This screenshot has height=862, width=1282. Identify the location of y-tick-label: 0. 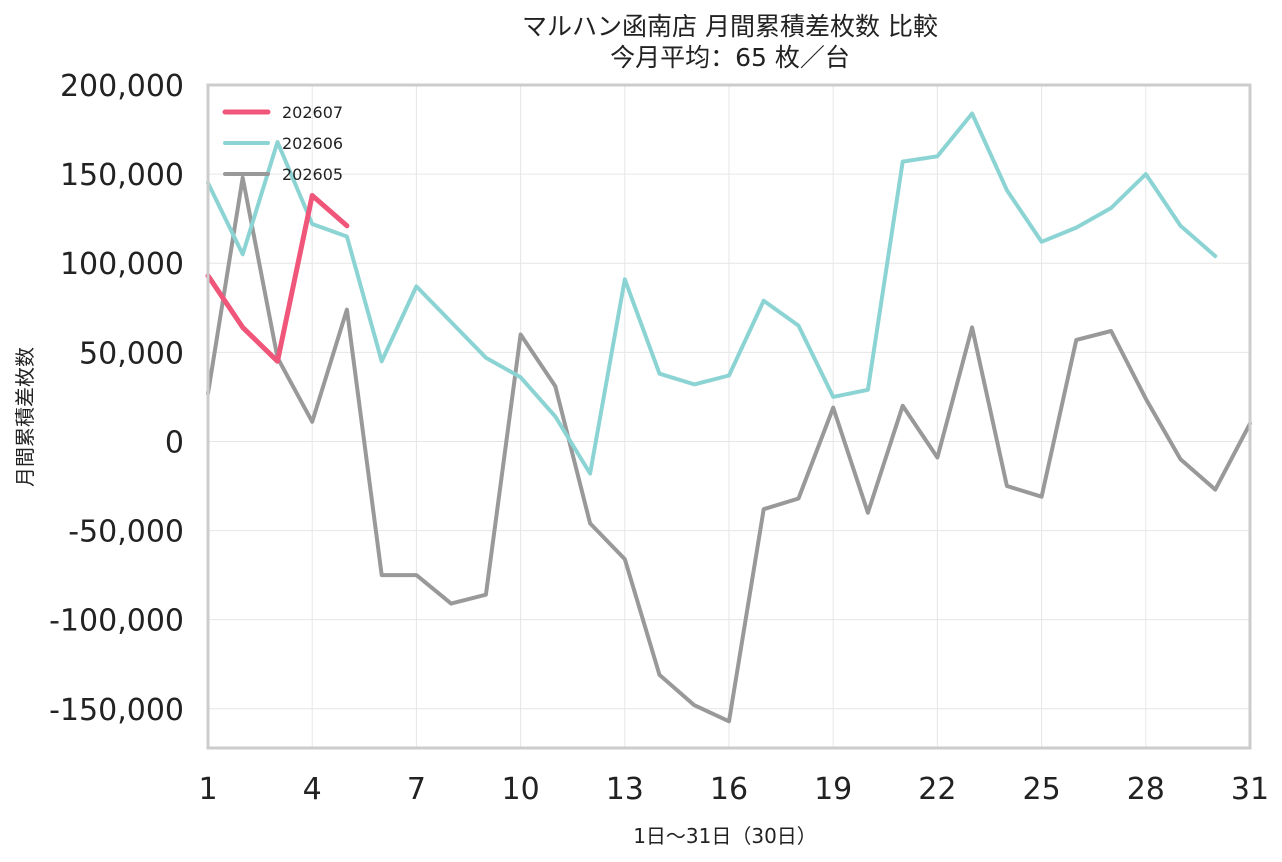
(174, 442).